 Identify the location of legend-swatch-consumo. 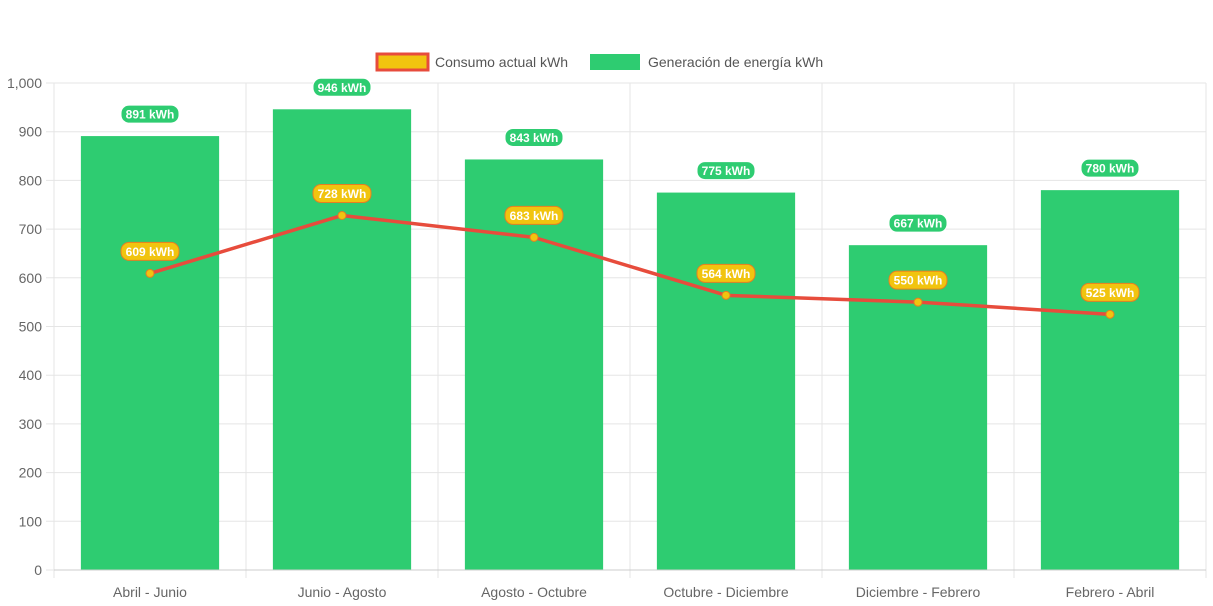
(402, 62).